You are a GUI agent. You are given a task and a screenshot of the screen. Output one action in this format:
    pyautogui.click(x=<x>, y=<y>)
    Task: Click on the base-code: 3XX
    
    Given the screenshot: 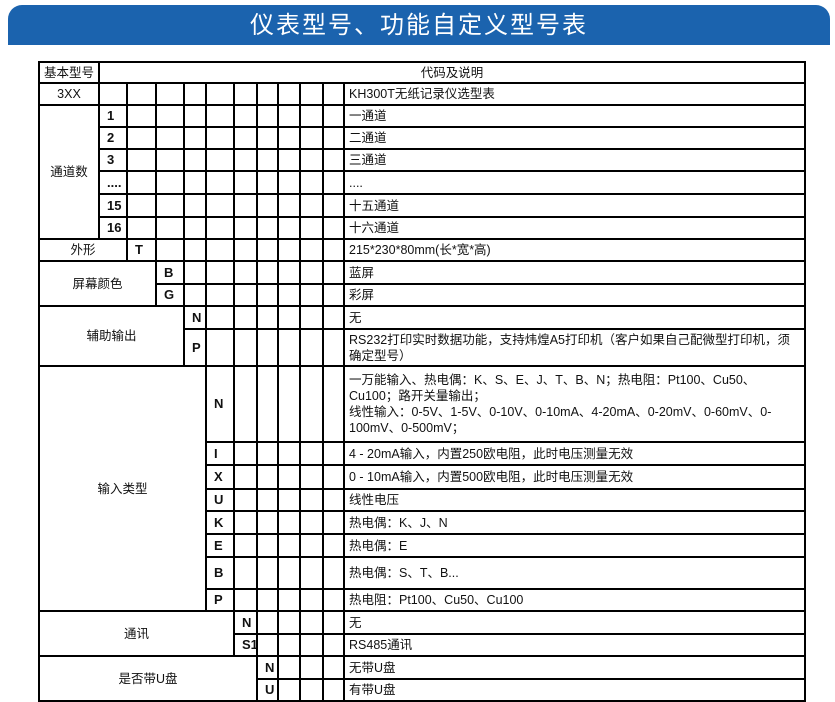 What is the action you would take?
    pyautogui.click(x=69, y=94)
    